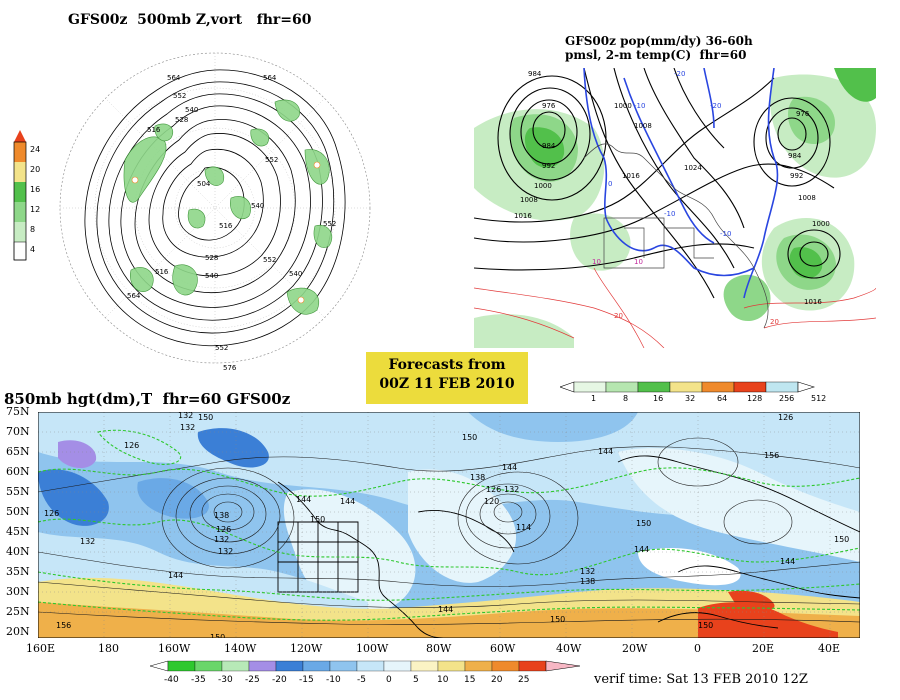 This screenshot has height=700, width=900. What do you see at coordinates (675, 307) in the screenshot?
I see `temp-contours-warm` at bounding box center [675, 307].